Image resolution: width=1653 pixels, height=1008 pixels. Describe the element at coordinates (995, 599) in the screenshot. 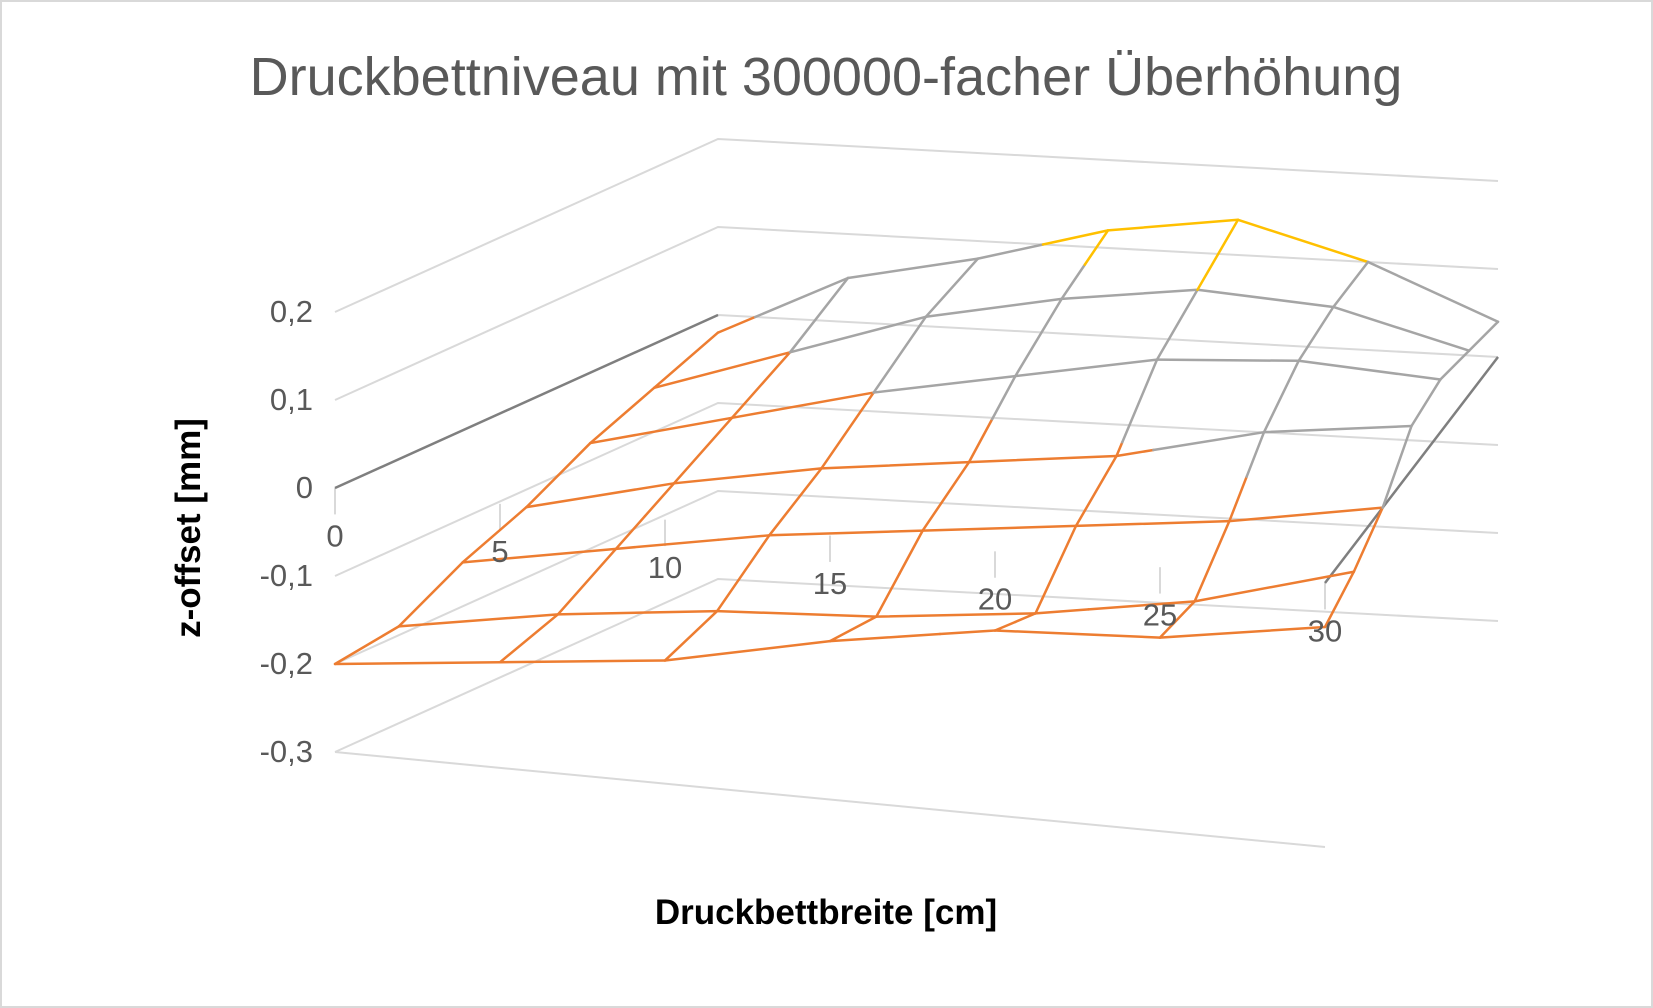

I see `x-tick-label: 20` at that location.